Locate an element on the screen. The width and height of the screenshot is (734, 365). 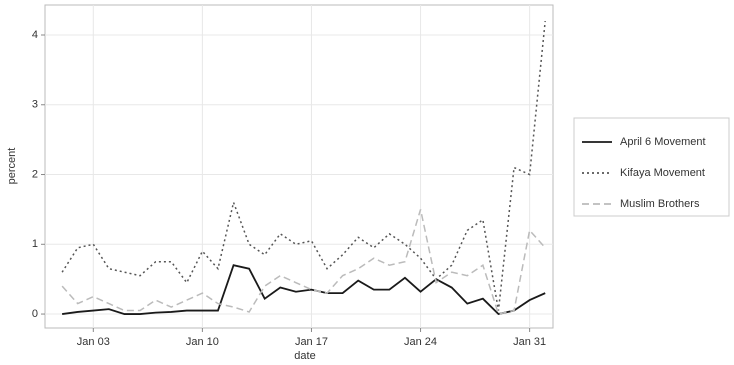
x-tick-label: Jan 17 is located at coordinates (311, 342).